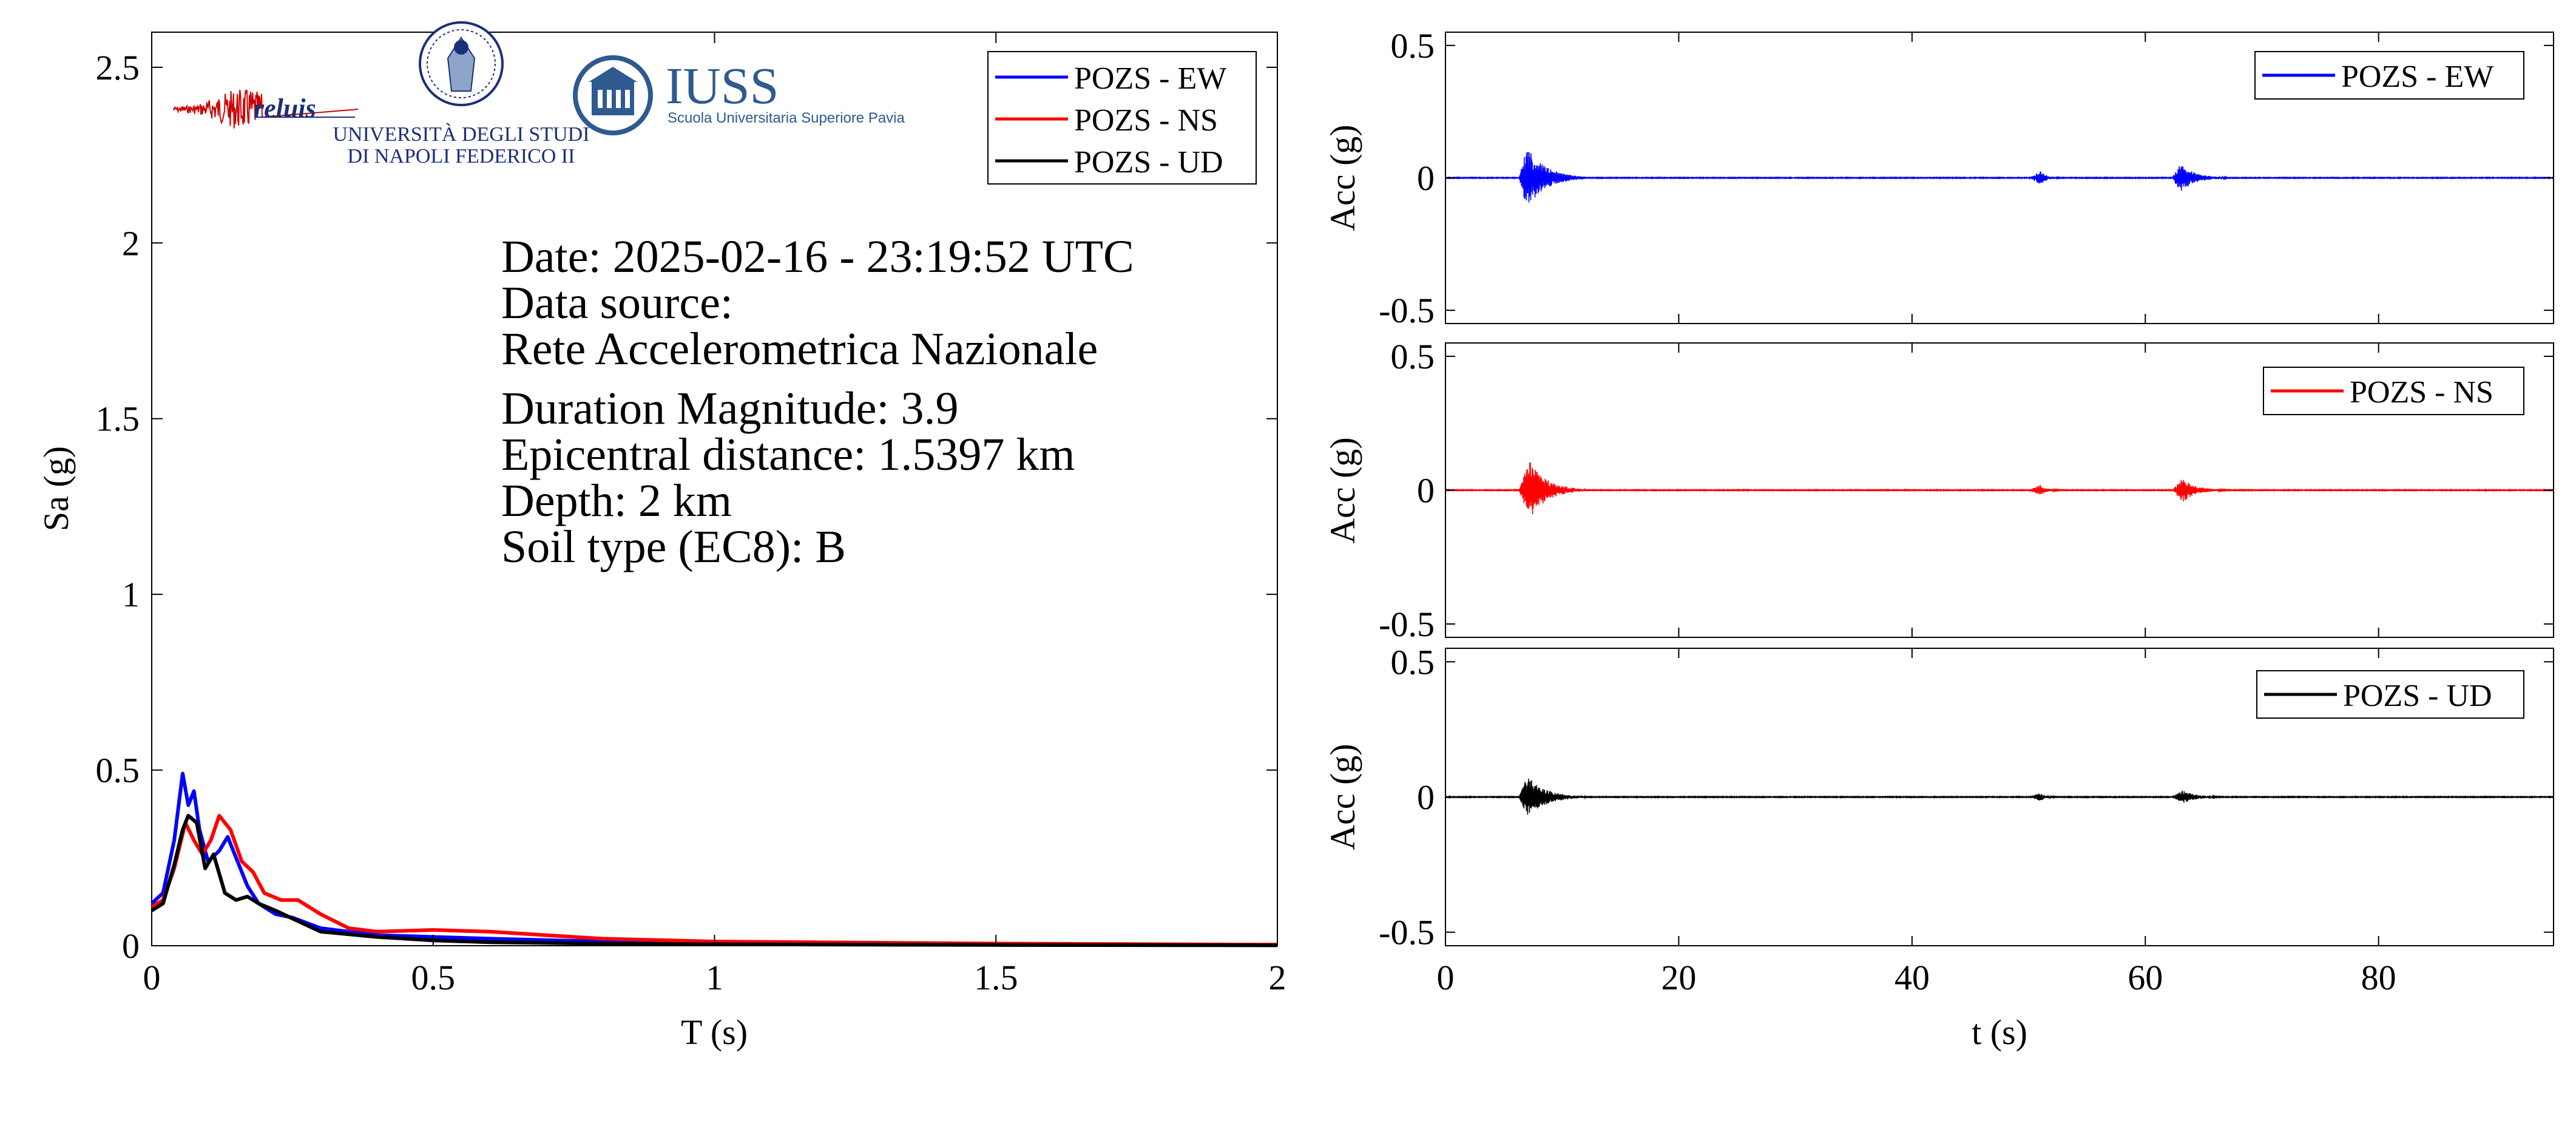 The image size is (2576, 1126). What do you see at coordinates (285, 108) in the screenshot?
I see `reluis-logo-text: reluis` at bounding box center [285, 108].